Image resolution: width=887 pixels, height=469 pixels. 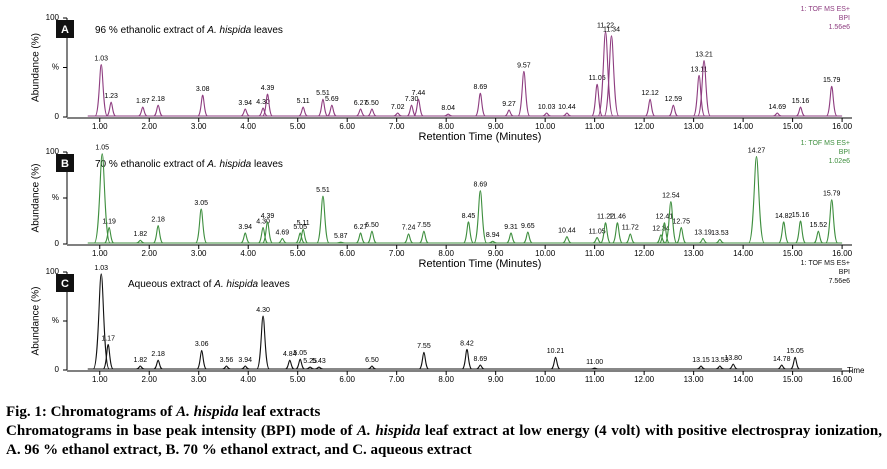 I want to click on instrument-info: 1.56e6, so click(x=840, y=27).